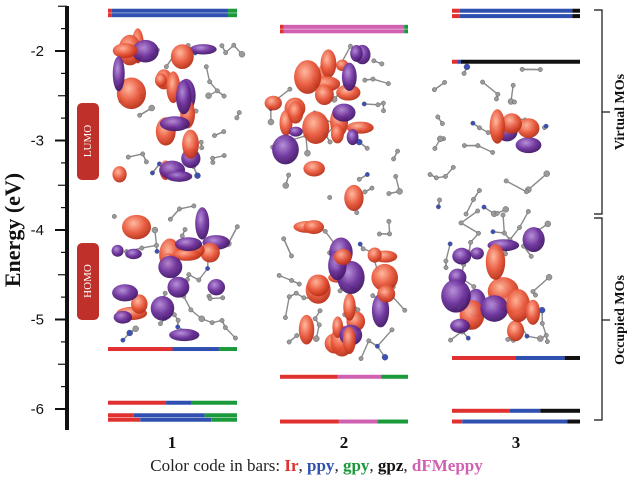 The width and height of the screenshot is (633, 484). I want to click on y-tick-label: -2, so click(37, 51).